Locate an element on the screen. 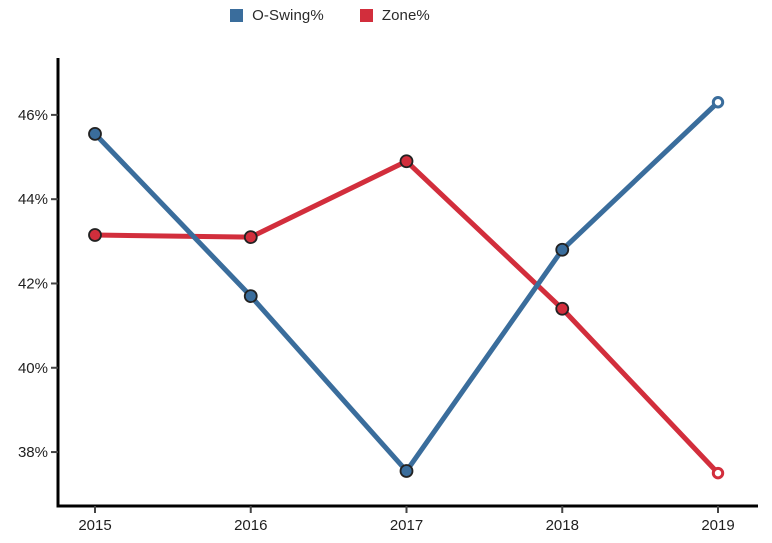  legend-item-oswing: O-Swing% is located at coordinates (277, 15).